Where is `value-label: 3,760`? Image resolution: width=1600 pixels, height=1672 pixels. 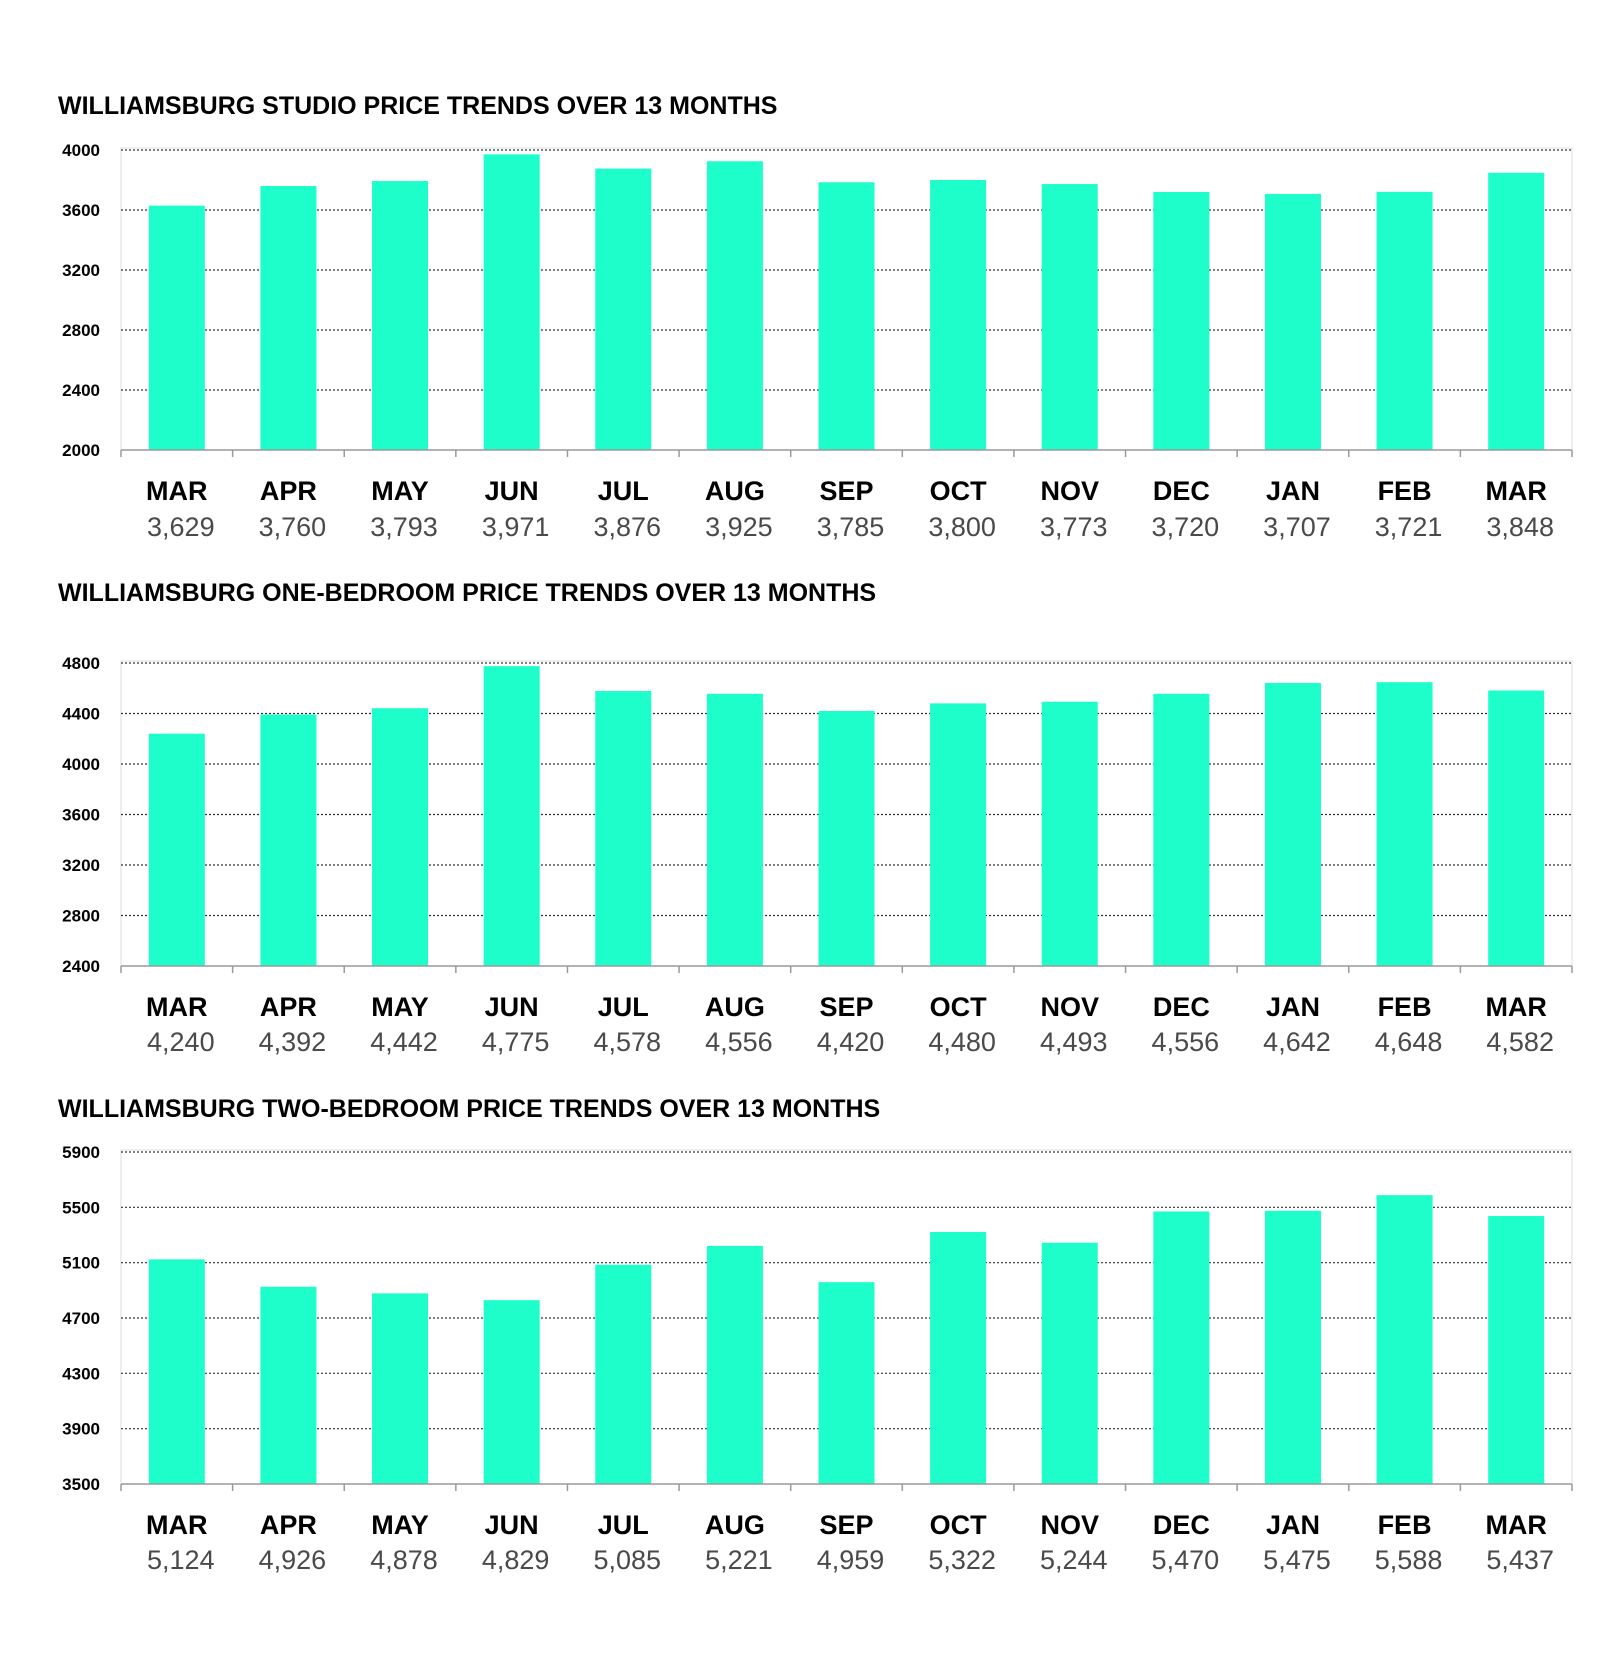
value-label: 3,760 is located at coordinates (293, 527).